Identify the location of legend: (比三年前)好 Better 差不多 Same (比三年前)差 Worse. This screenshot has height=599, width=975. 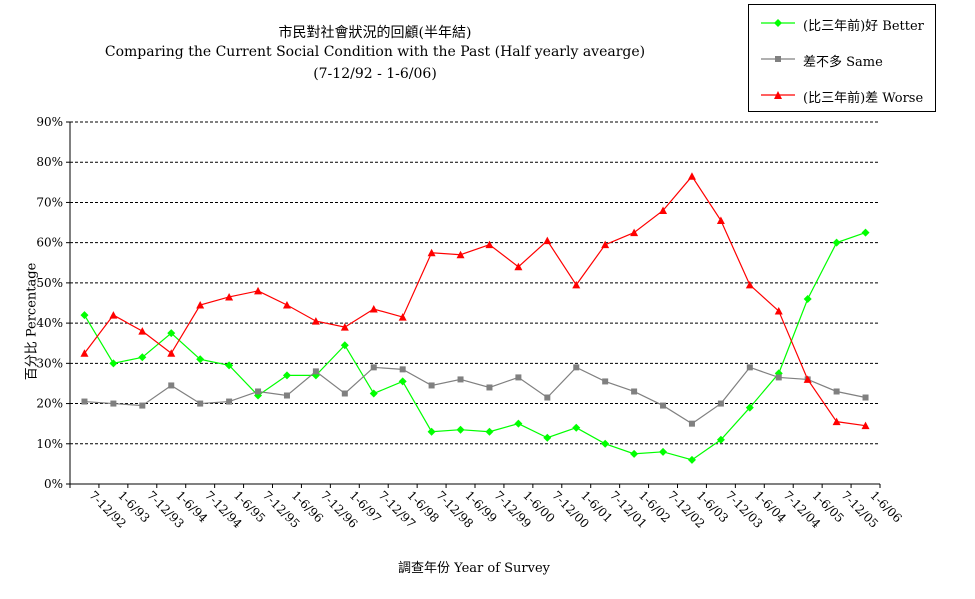
(842, 58).